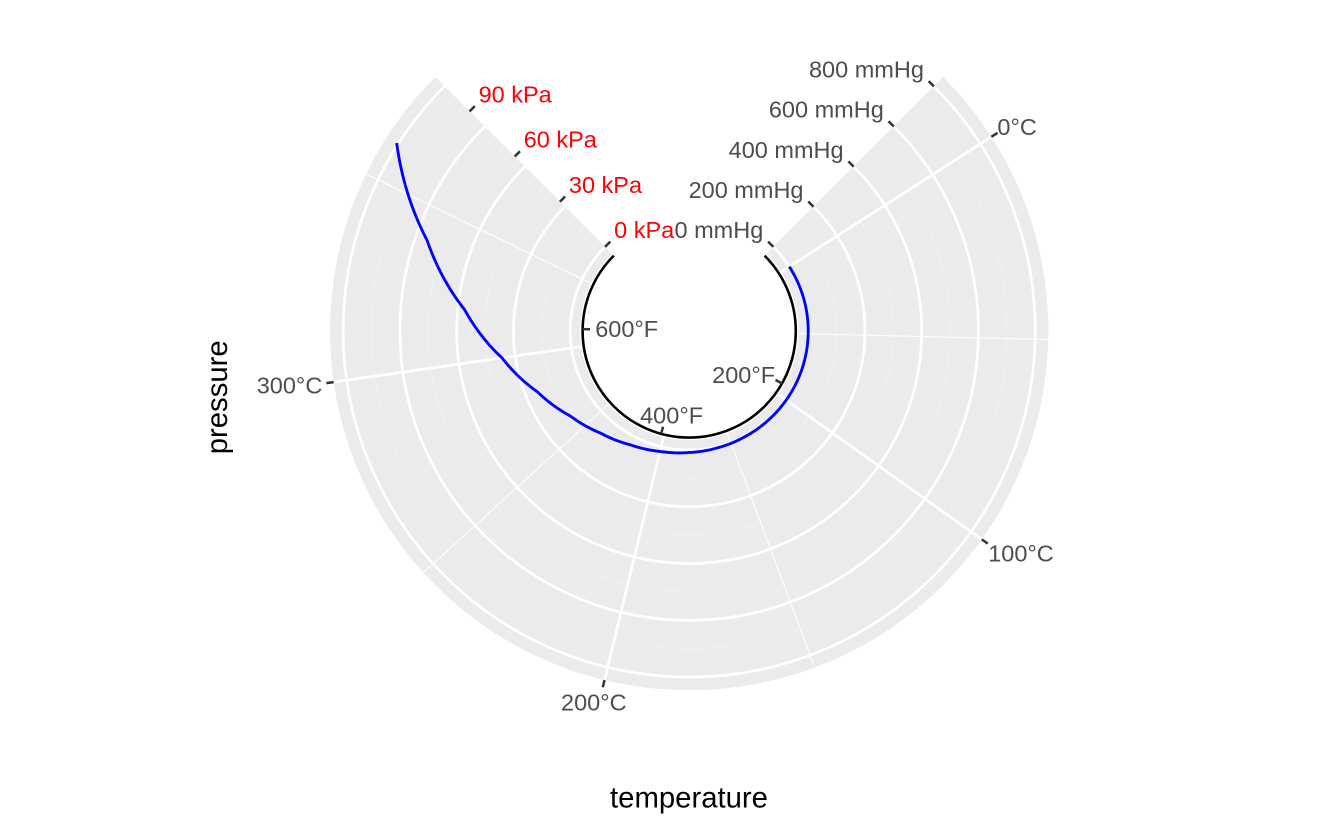  I want to click on svg-text: 0 mmHg, so click(719, 230).